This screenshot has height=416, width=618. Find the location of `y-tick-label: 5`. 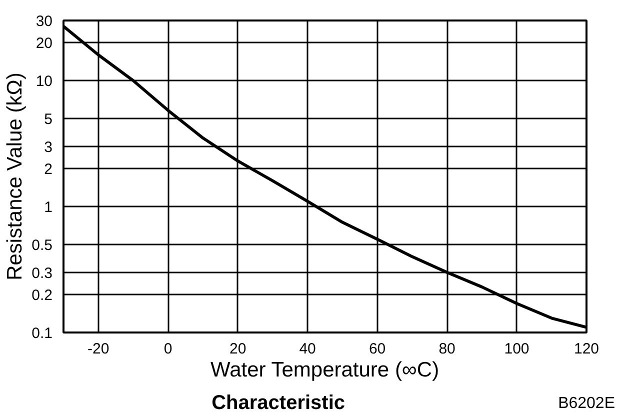

y-tick-label: 5 is located at coordinates (48, 119).